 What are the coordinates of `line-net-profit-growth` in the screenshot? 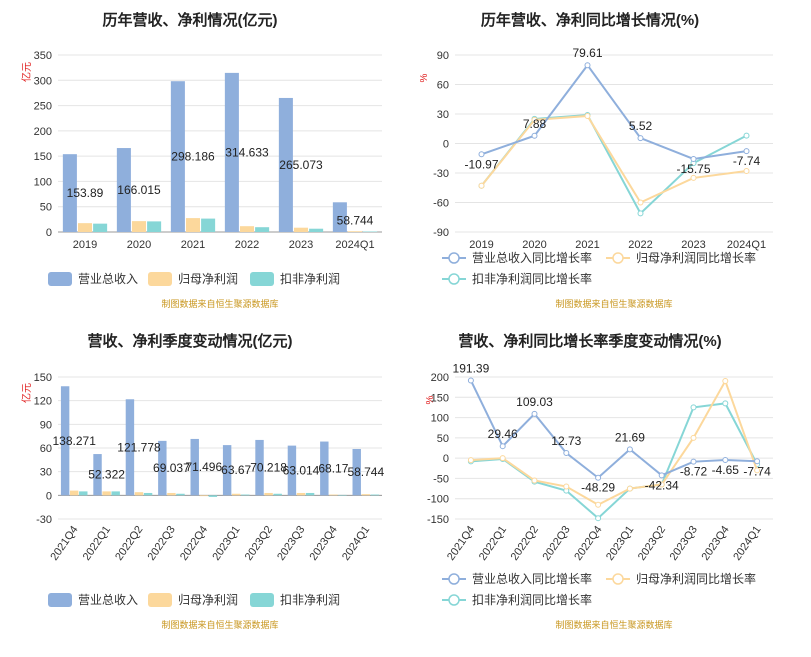 It's located at (613, 159).